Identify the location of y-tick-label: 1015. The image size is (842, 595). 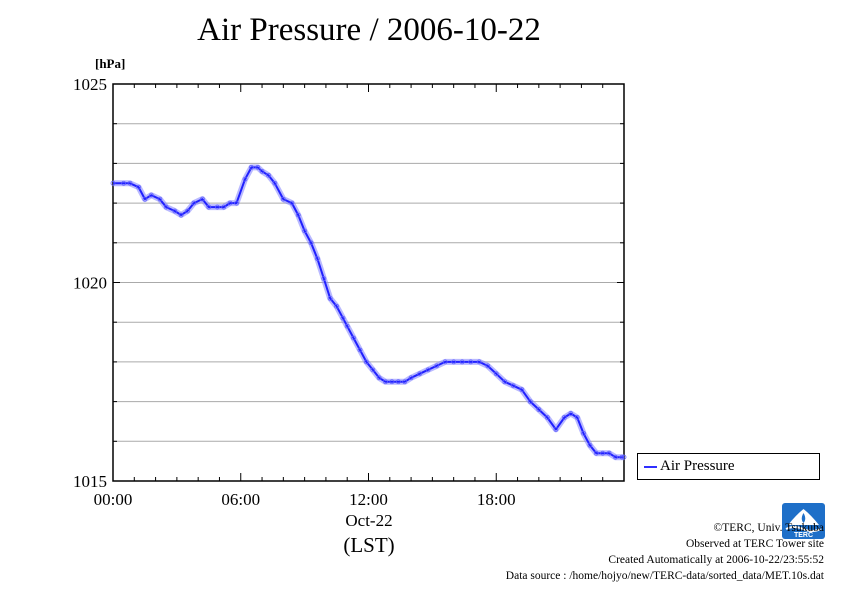
(90, 481).